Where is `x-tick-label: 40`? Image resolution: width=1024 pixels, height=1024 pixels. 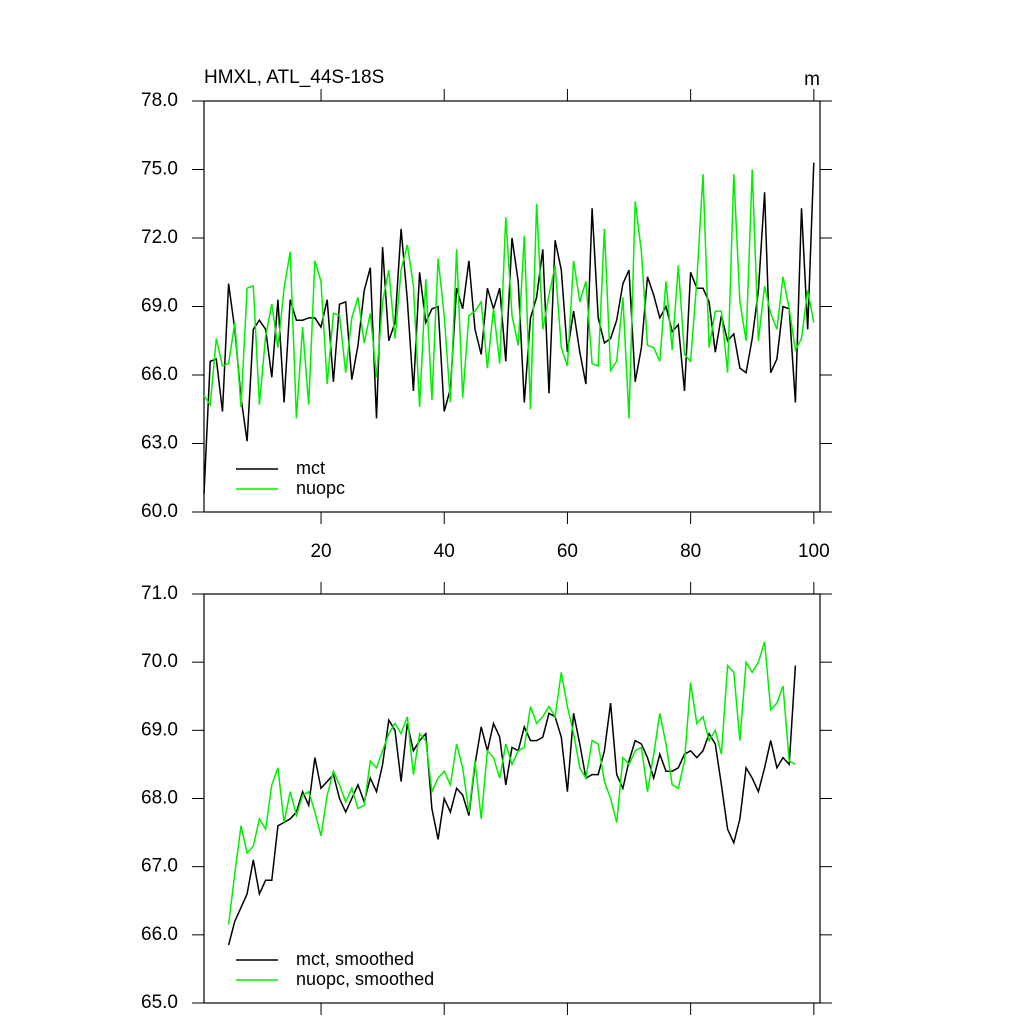
x-tick-label: 40 is located at coordinates (444, 551).